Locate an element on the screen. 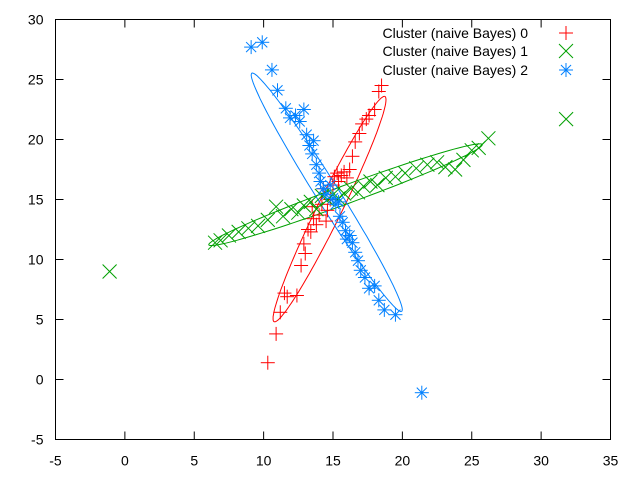  y-tick-label: -5 is located at coordinates (37, 440).